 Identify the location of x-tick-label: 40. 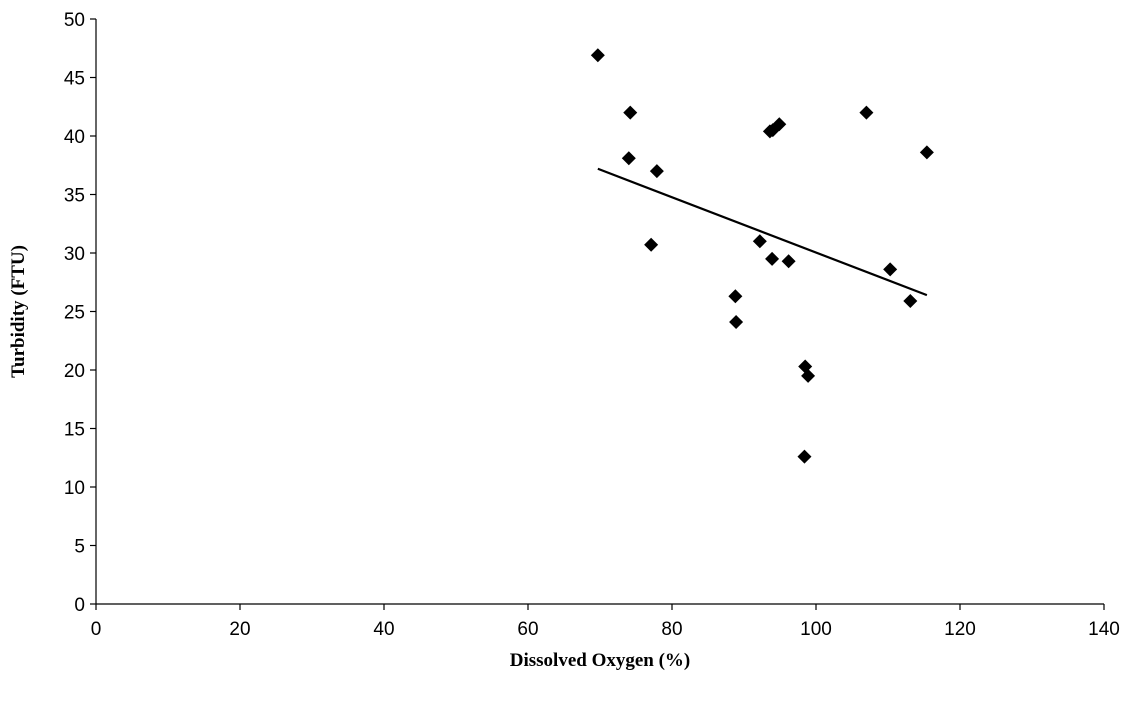
(383, 629).